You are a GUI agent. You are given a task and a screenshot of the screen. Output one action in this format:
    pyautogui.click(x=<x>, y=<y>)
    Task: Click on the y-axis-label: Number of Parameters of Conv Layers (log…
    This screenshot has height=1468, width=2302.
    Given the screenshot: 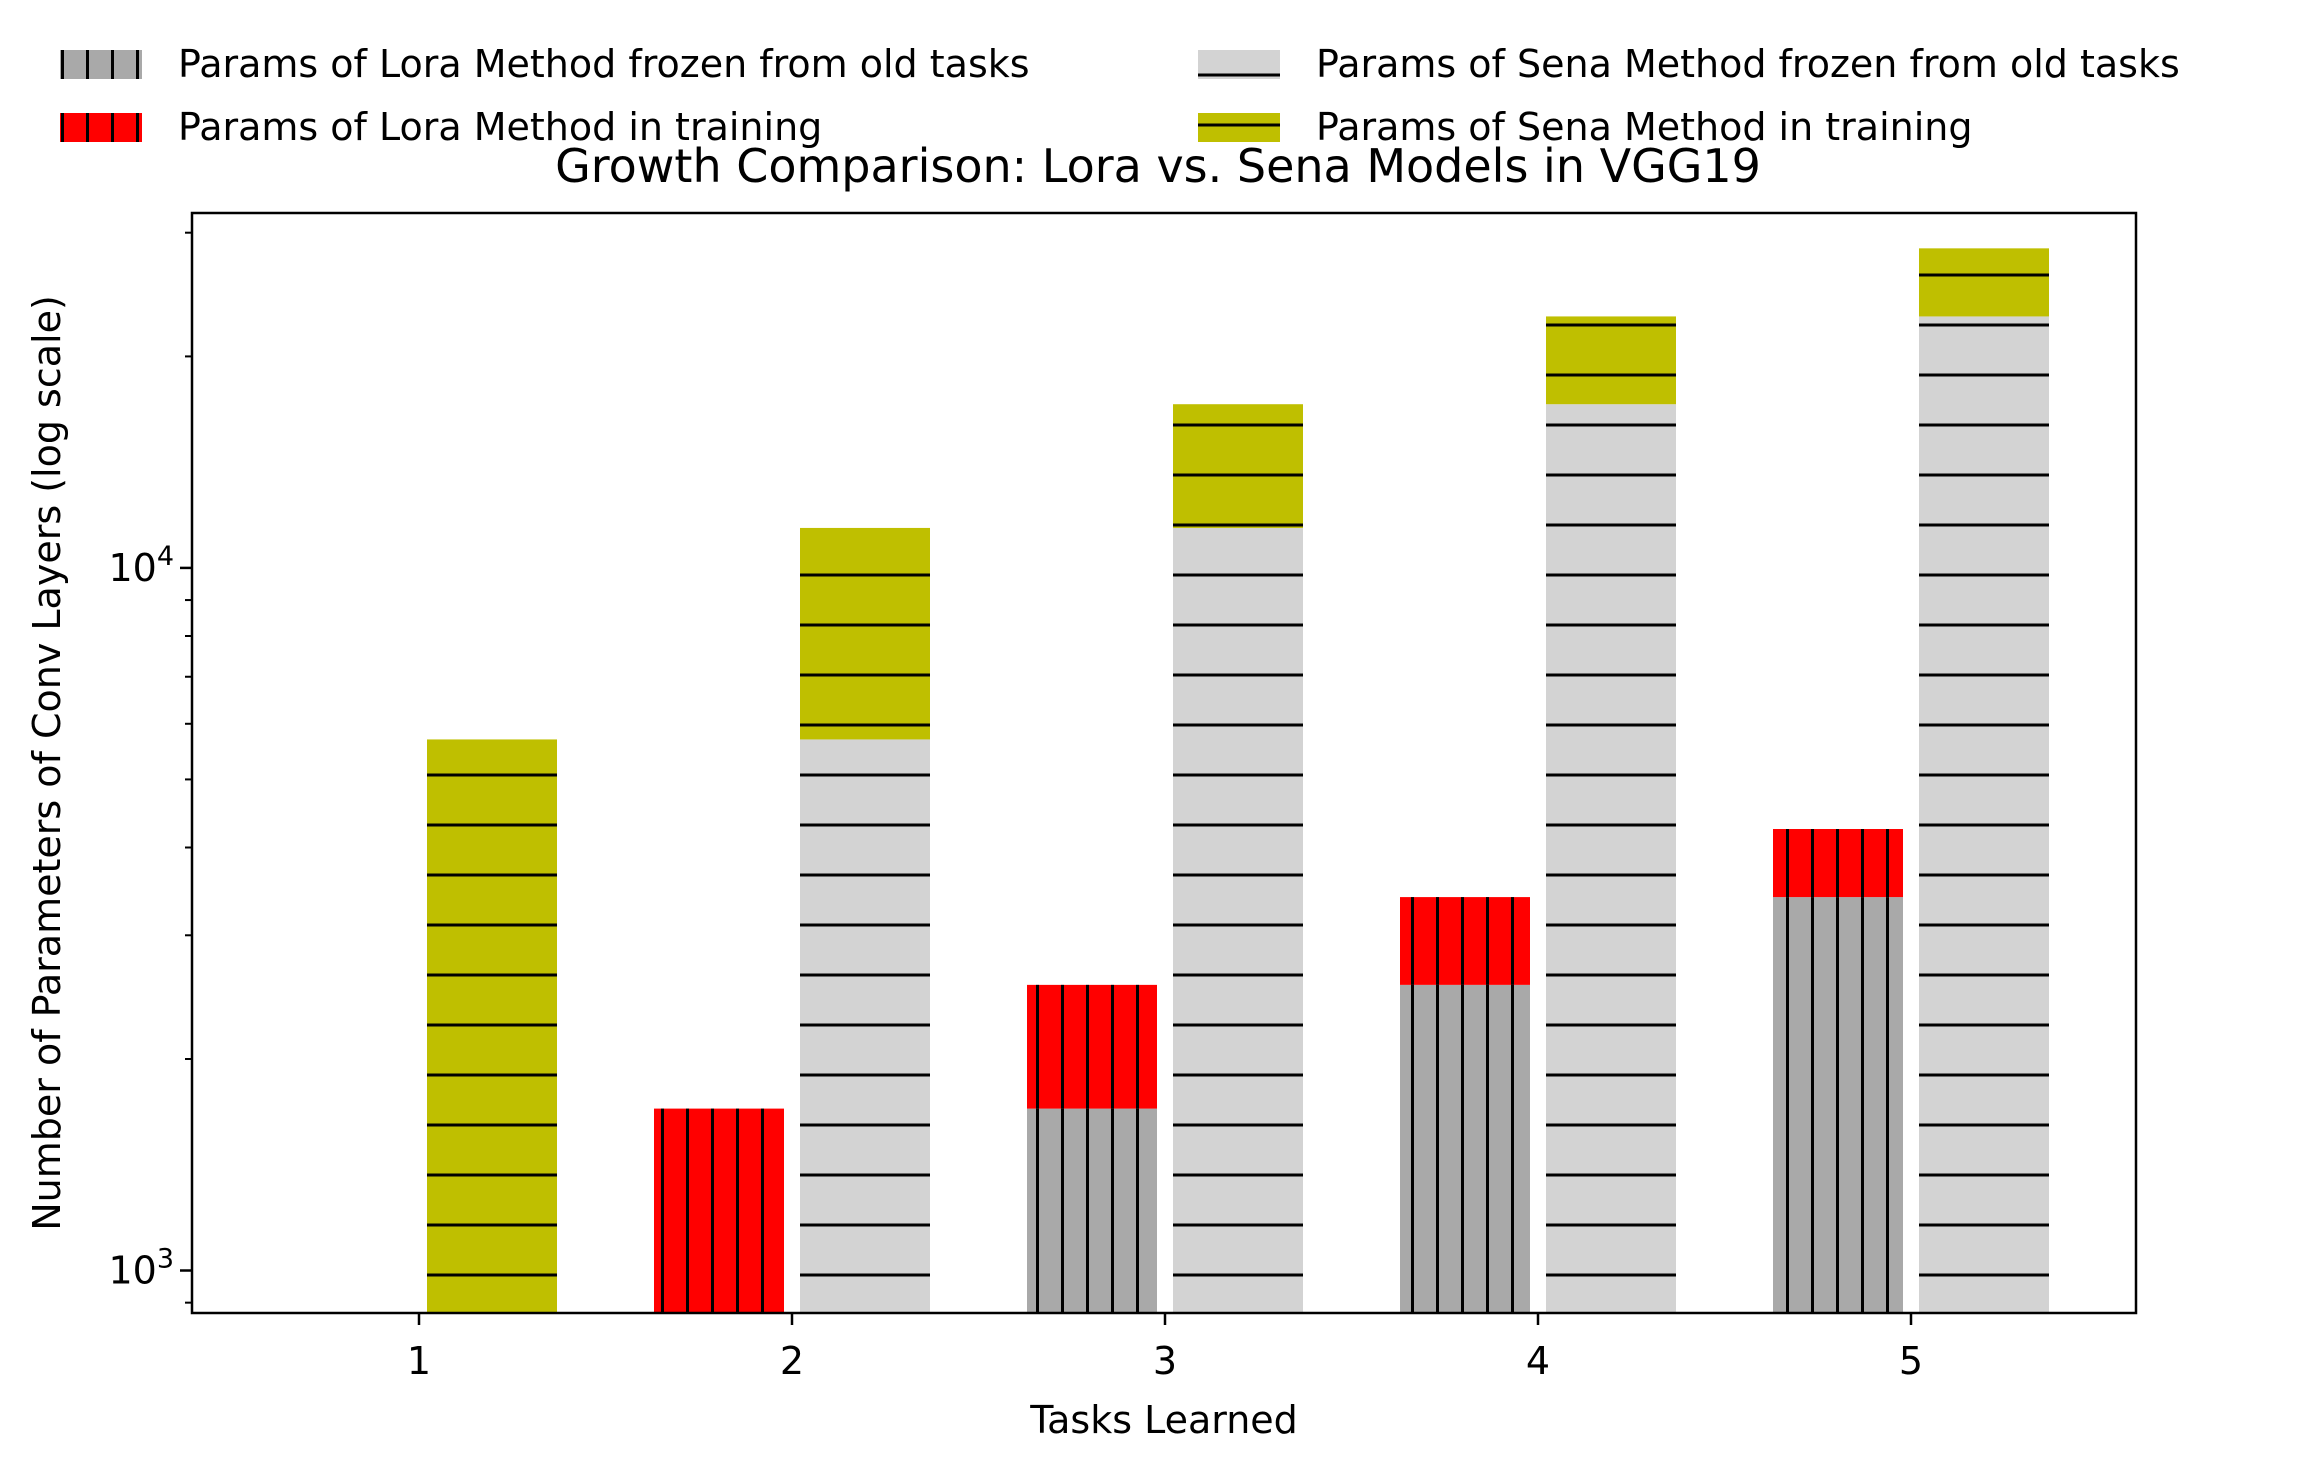 What is the action you would take?
    pyautogui.click(x=47, y=763)
    